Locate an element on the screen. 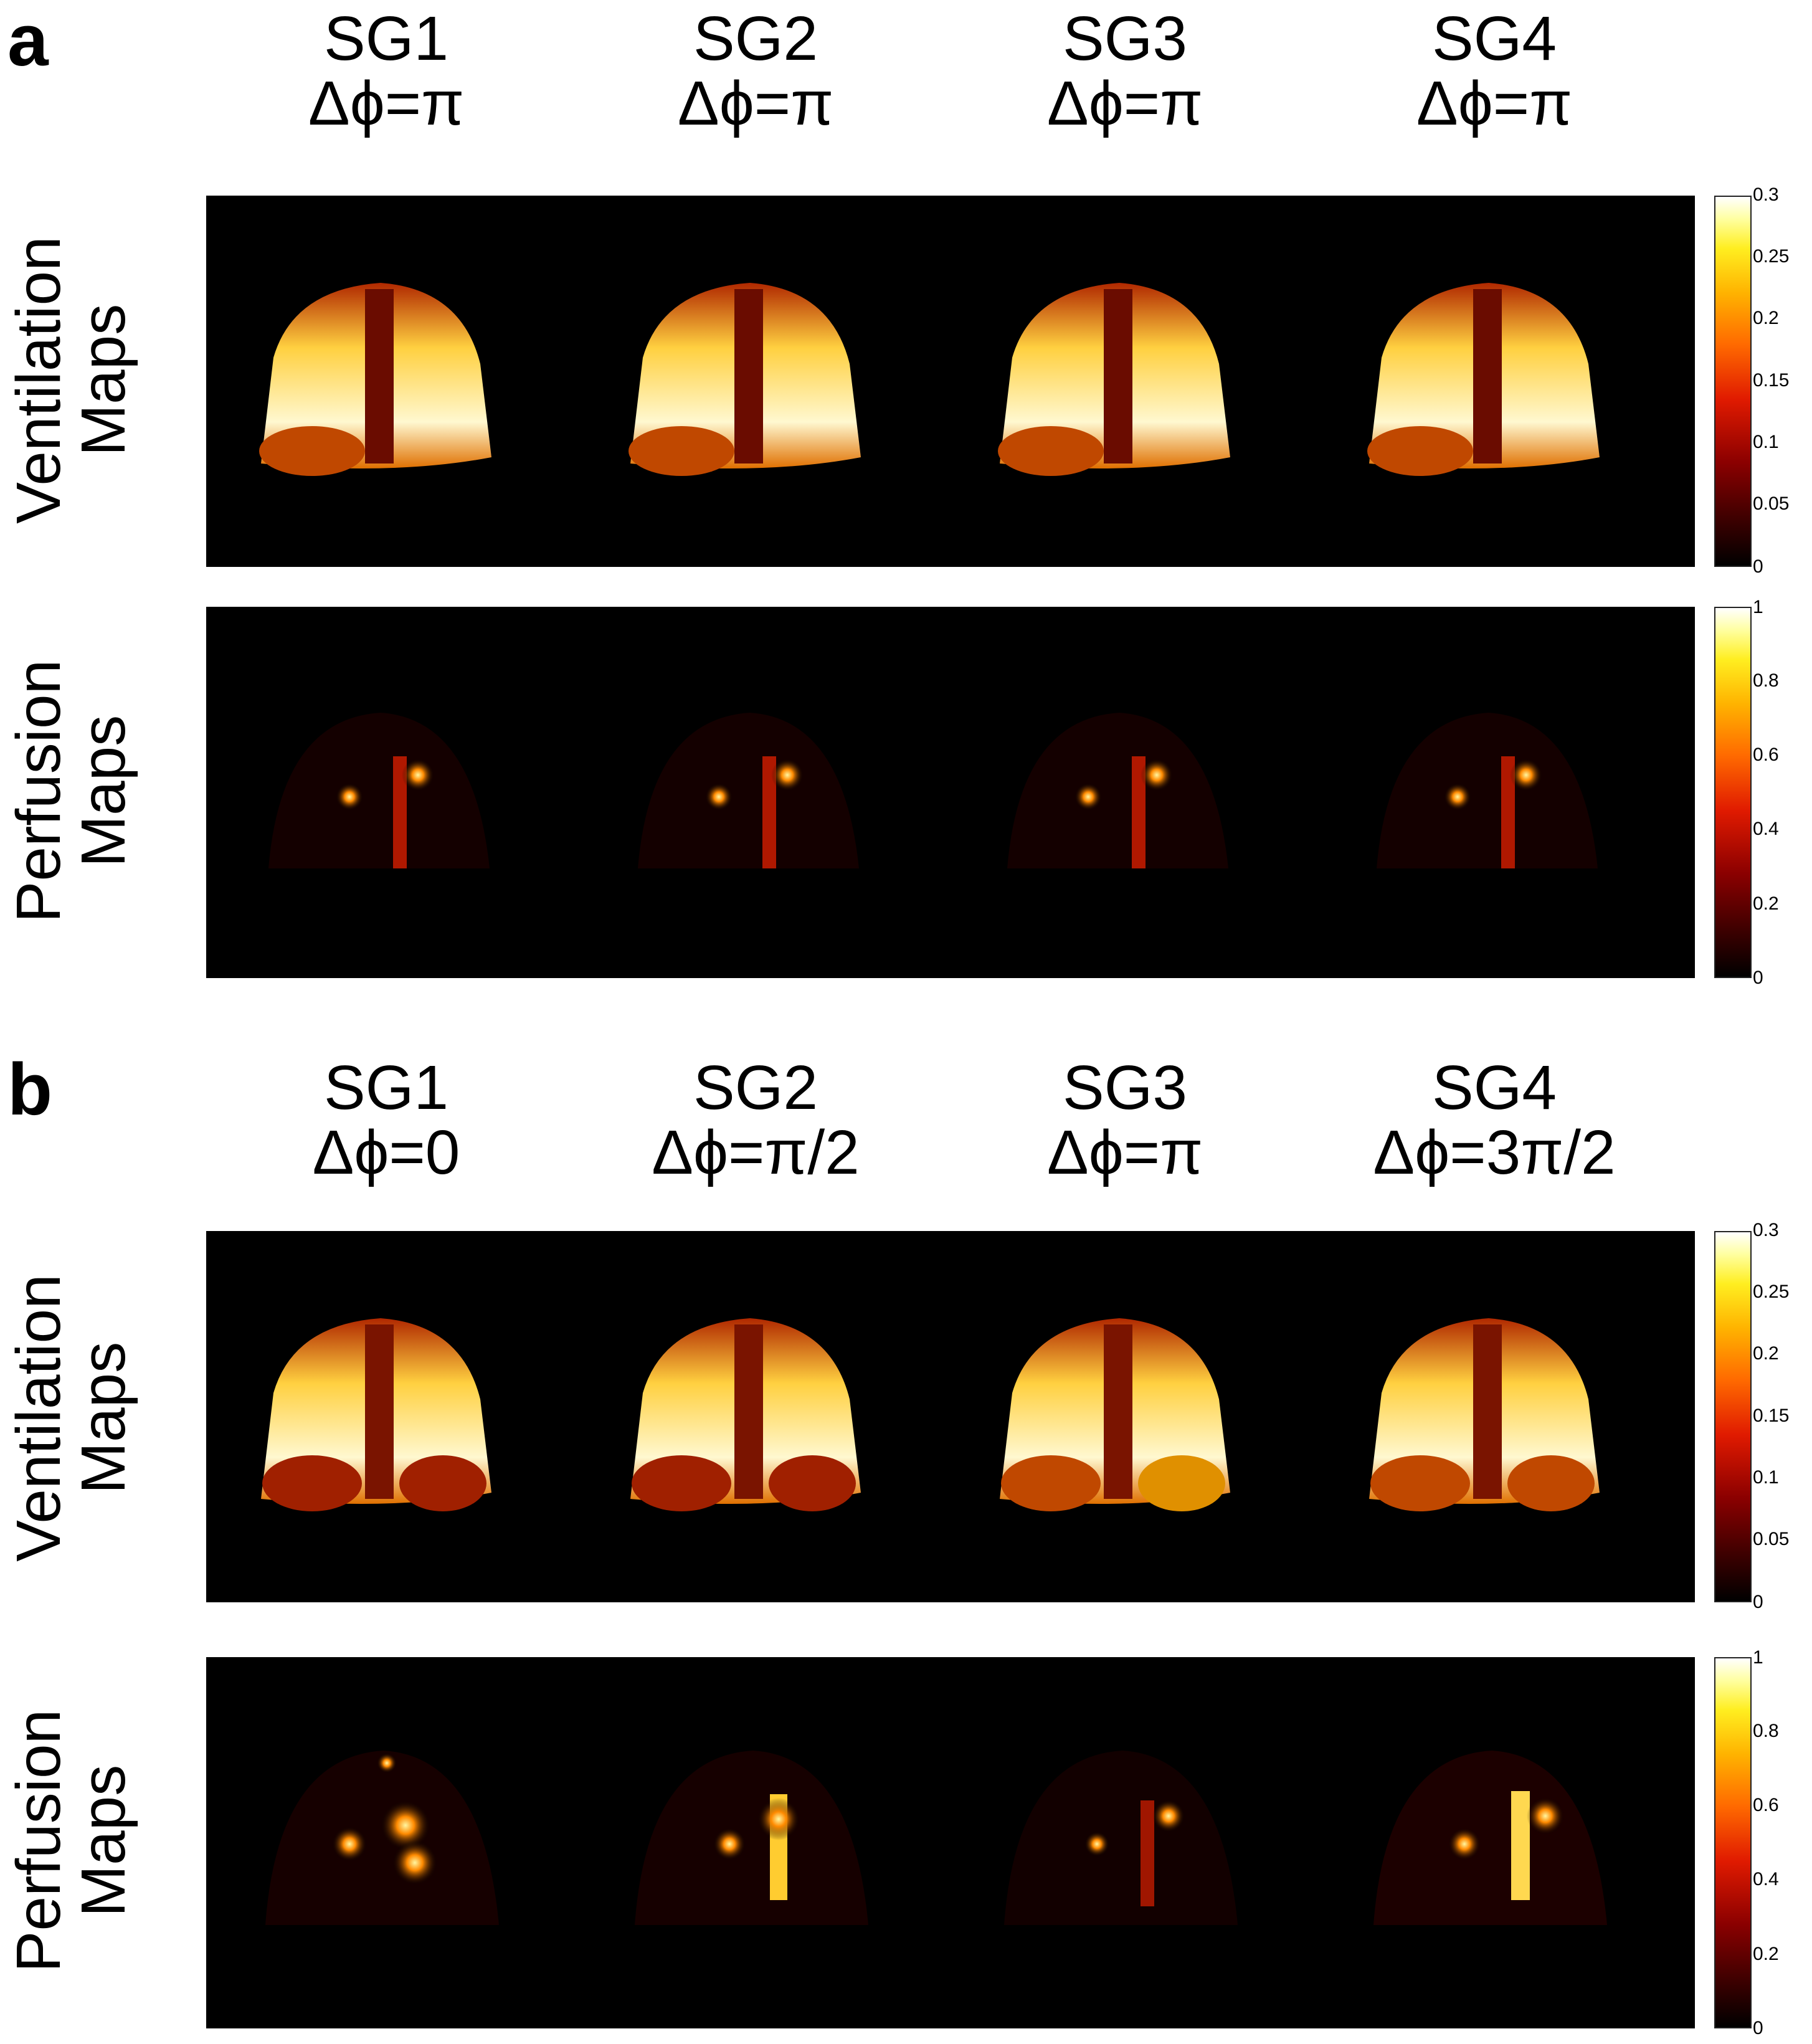  column-header-sg4-a: SG4 Δϕ=π is located at coordinates (1494, 71).